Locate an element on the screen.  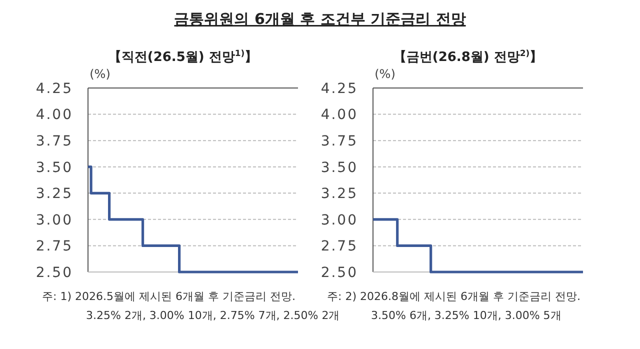
text: 3.50% 6개, 3.25% 10개, 3.00% 5개 is located at coordinates (466, 315).